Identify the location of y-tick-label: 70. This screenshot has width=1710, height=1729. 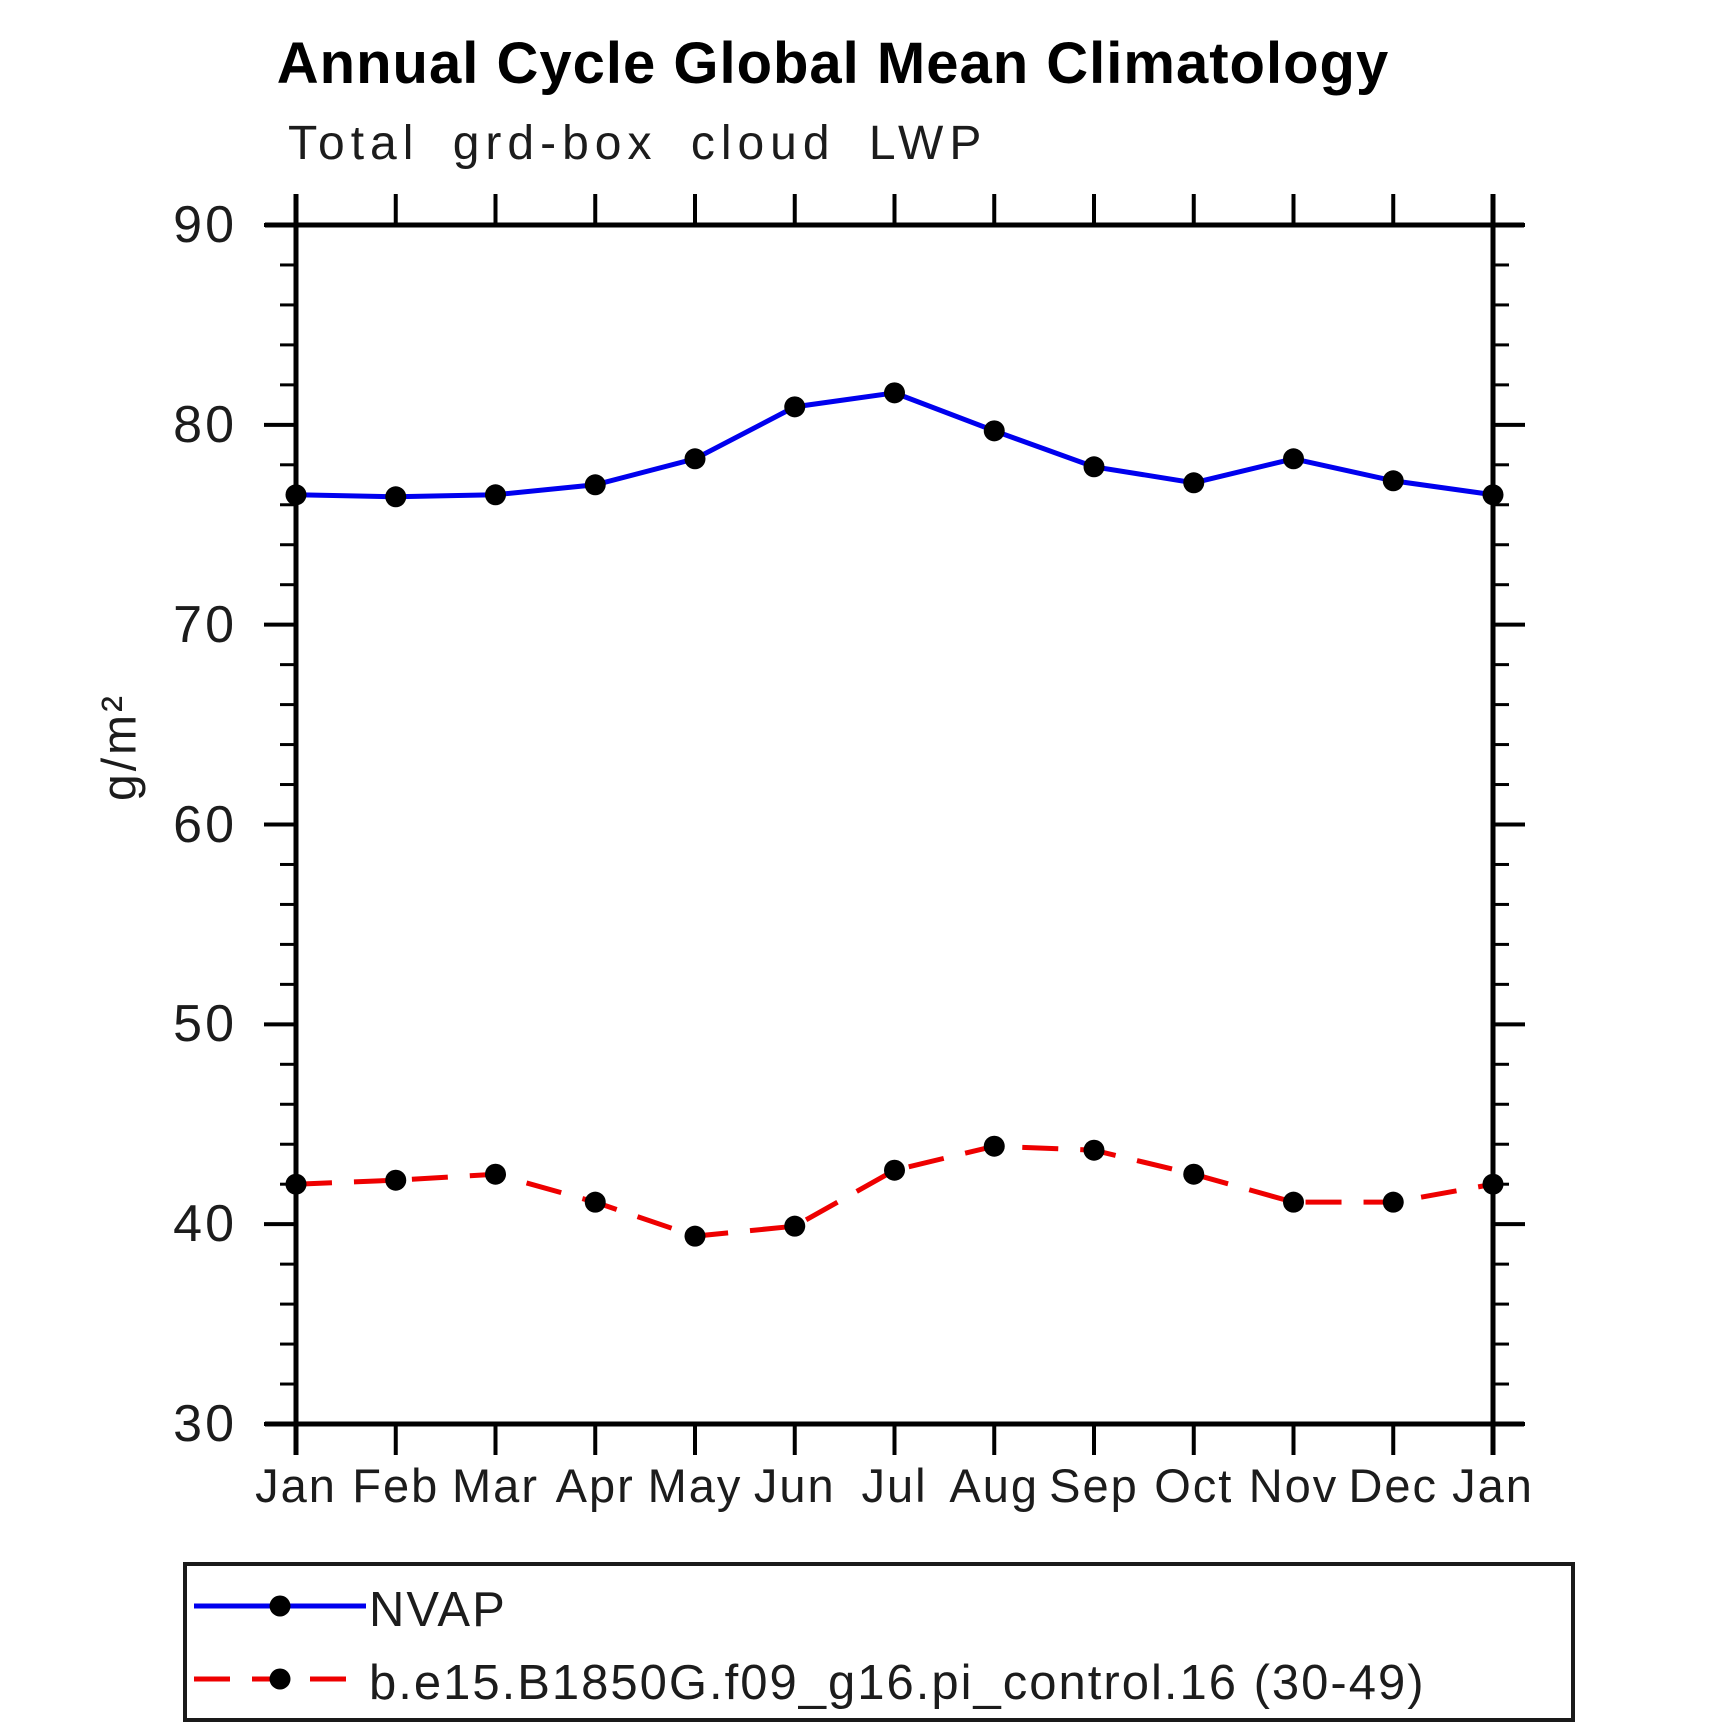
(205, 624).